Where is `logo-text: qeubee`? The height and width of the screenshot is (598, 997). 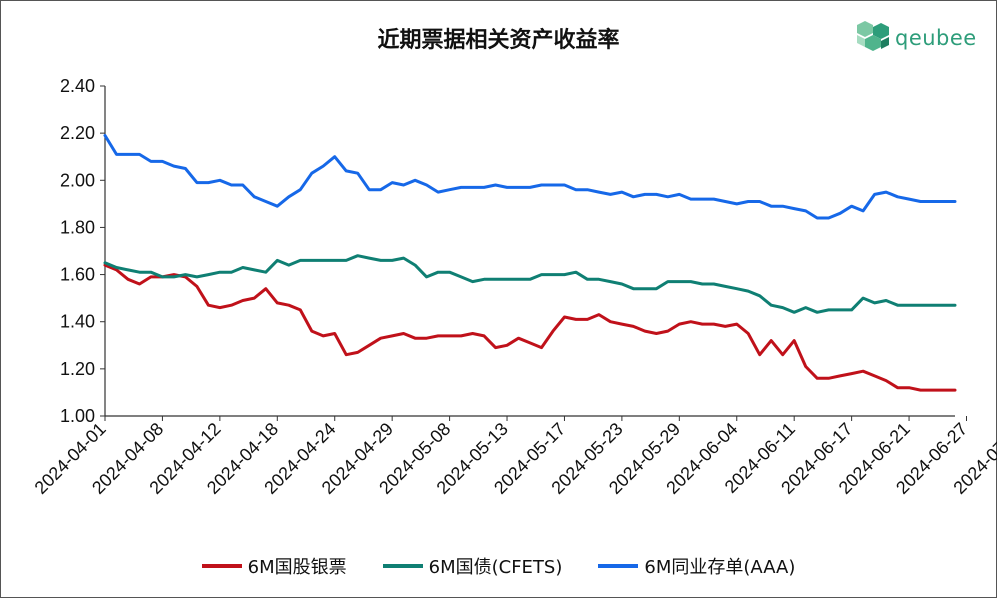
logo-text: qeubee is located at coordinates (936, 38).